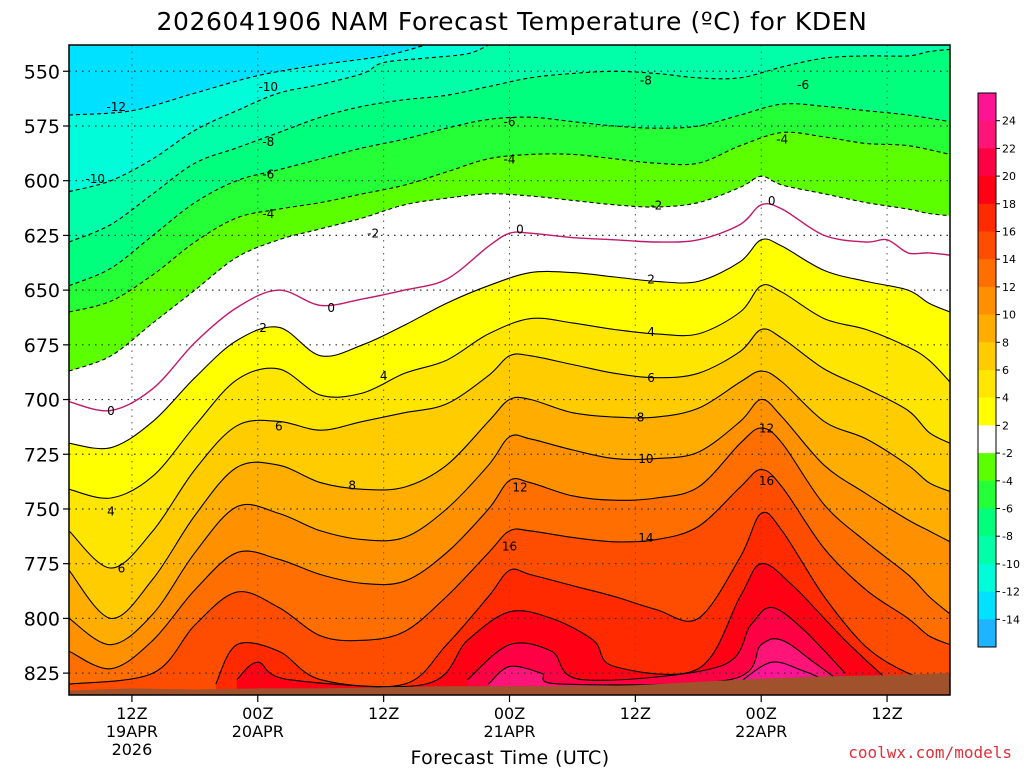 This screenshot has height=768, width=1024. I want to click on y-tick-label: 575, so click(42, 127).